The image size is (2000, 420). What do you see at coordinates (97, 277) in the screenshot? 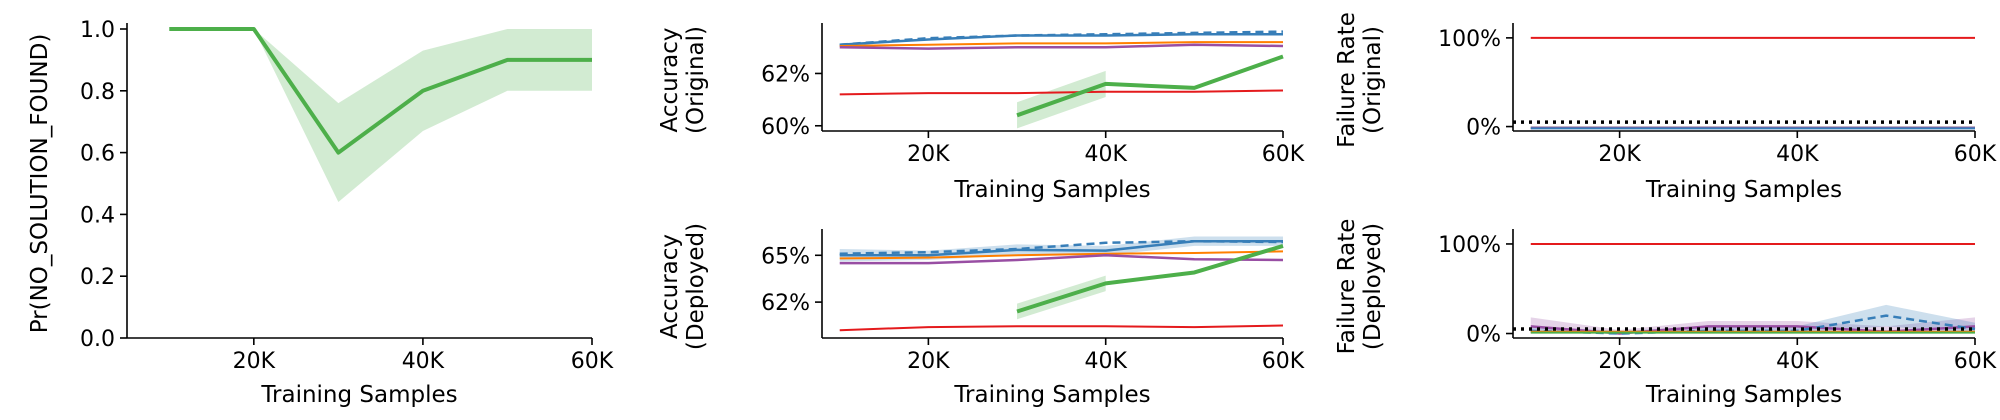
I see `y-tick-label: 0.2` at bounding box center [97, 277].